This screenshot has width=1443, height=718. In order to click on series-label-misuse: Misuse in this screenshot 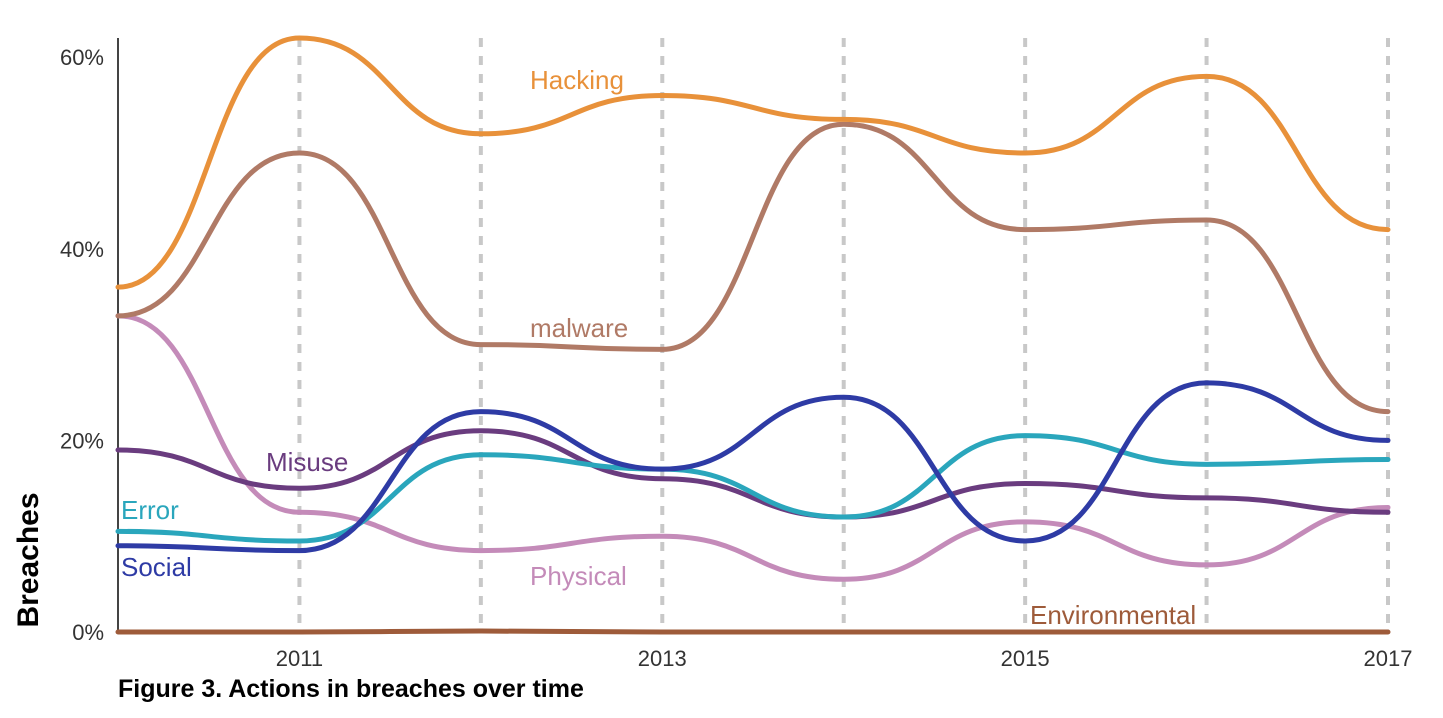, I will do `click(307, 462)`.